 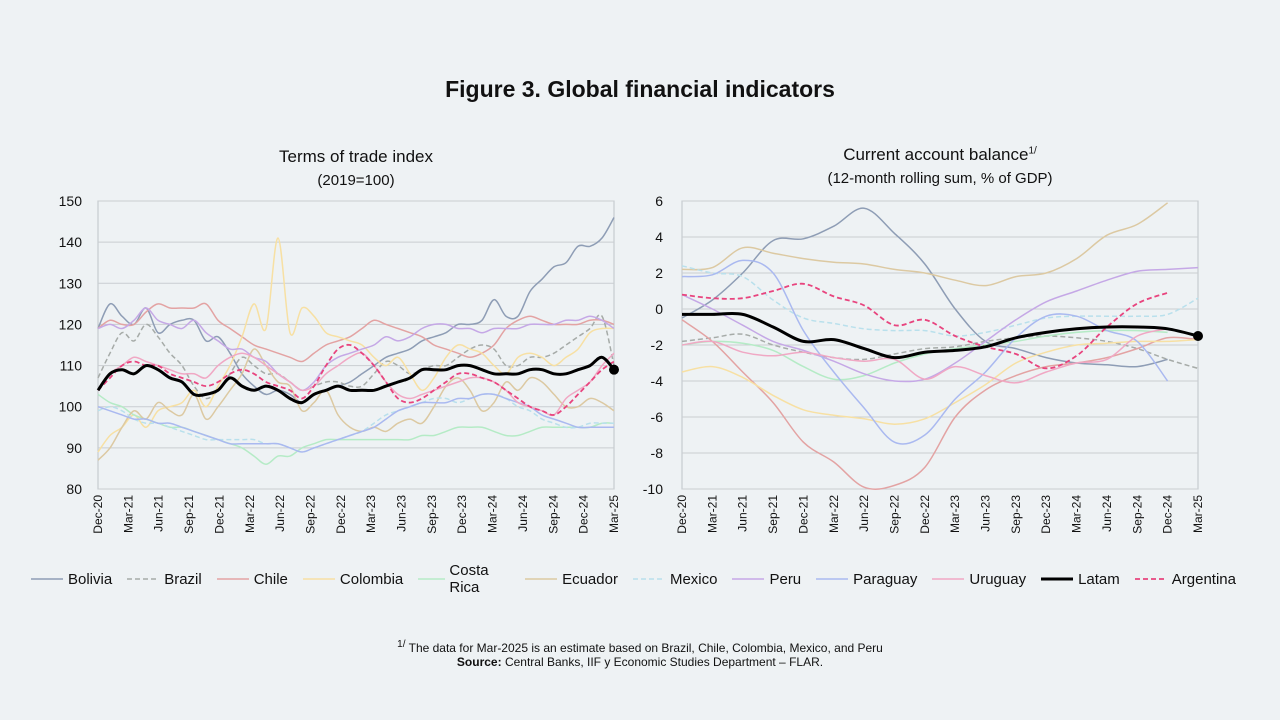 I want to click on left-x-tick-label: Mar-22, so click(x=250, y=514).